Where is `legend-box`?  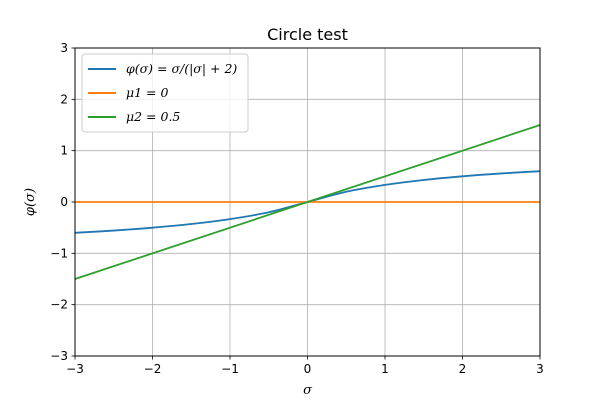 legend-box is located at coordinates (165, 93).